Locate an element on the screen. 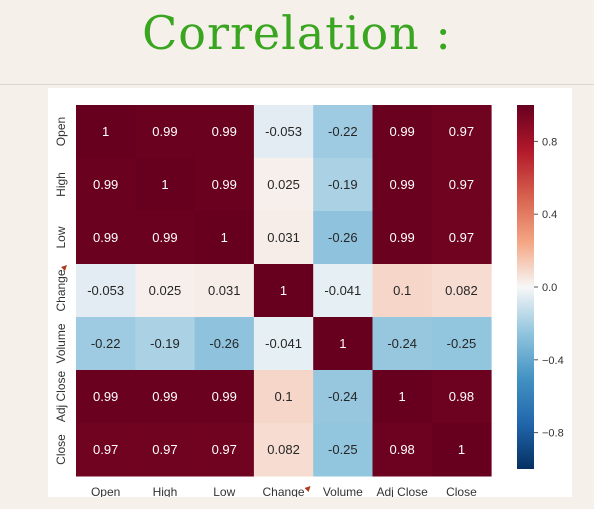 The width and height of the screenshot is (594, 509). colorbar-tick-label: −0.4 is located at coordinates (553, 361).